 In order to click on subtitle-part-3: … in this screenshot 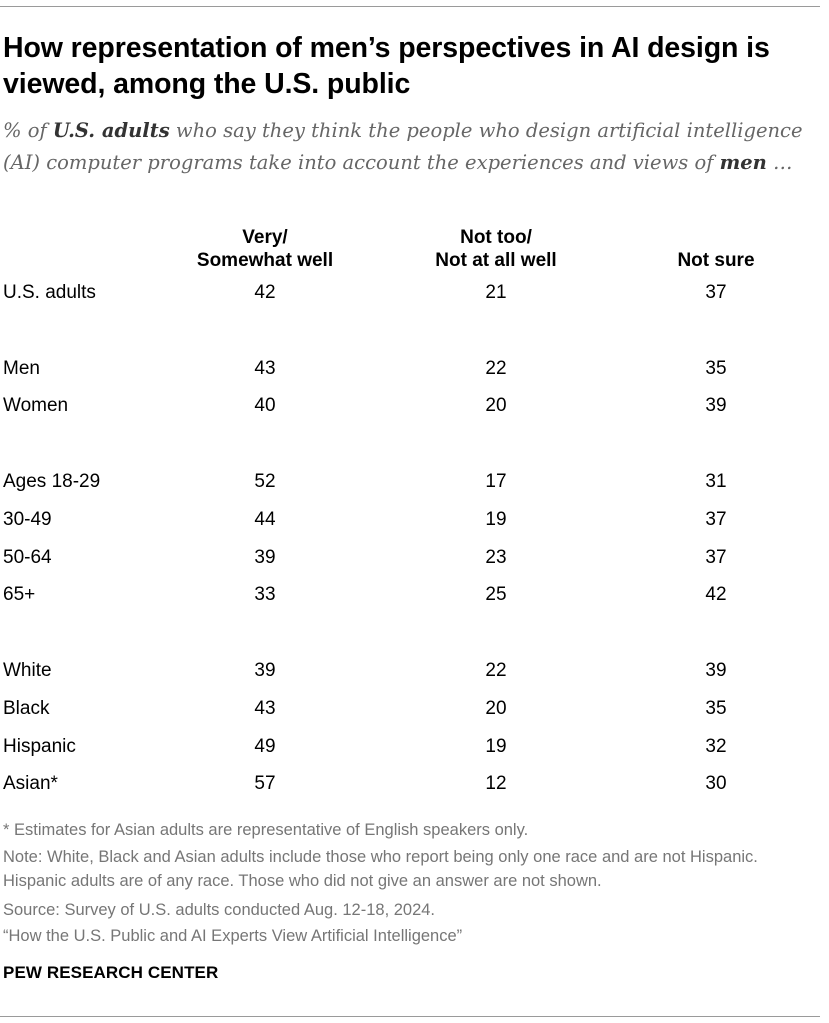, I will do `click(779, 162)`.